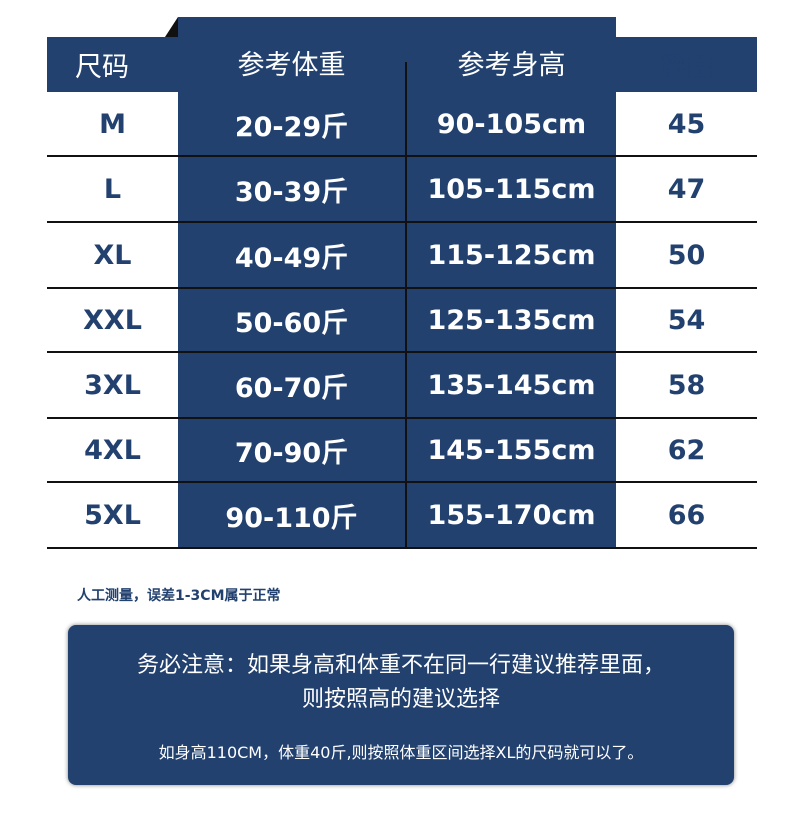 Image resolution: width=790 pixels, height=835 pixels. I want to click on cell-waist: 66, so click(686, 515).